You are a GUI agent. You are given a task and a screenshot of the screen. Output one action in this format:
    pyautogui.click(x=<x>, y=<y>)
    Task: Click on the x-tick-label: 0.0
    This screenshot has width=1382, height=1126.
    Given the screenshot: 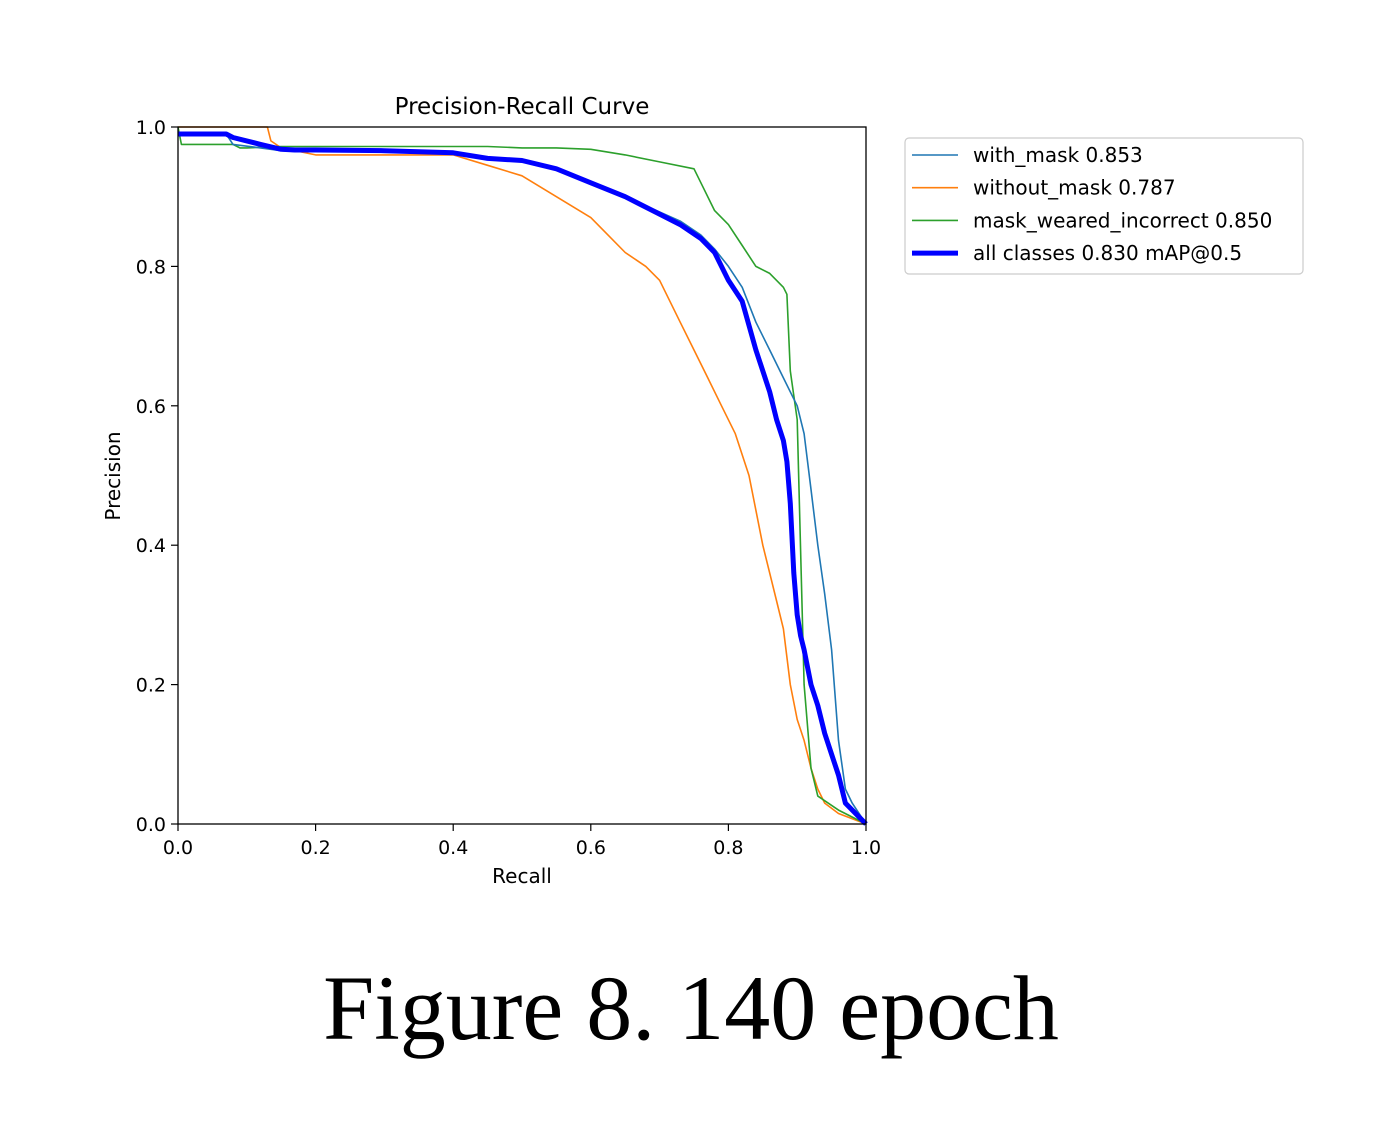 What is the action you would take?
    pyautogui.click(x=178, y=848)
    